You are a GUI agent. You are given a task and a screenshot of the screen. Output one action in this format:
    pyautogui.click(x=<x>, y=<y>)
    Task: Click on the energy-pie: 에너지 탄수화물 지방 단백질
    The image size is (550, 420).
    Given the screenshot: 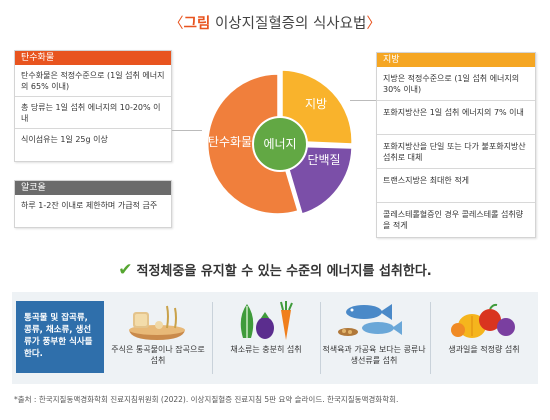 What is the action you would take?
    pyautogui.click(x=279, y=142)
    